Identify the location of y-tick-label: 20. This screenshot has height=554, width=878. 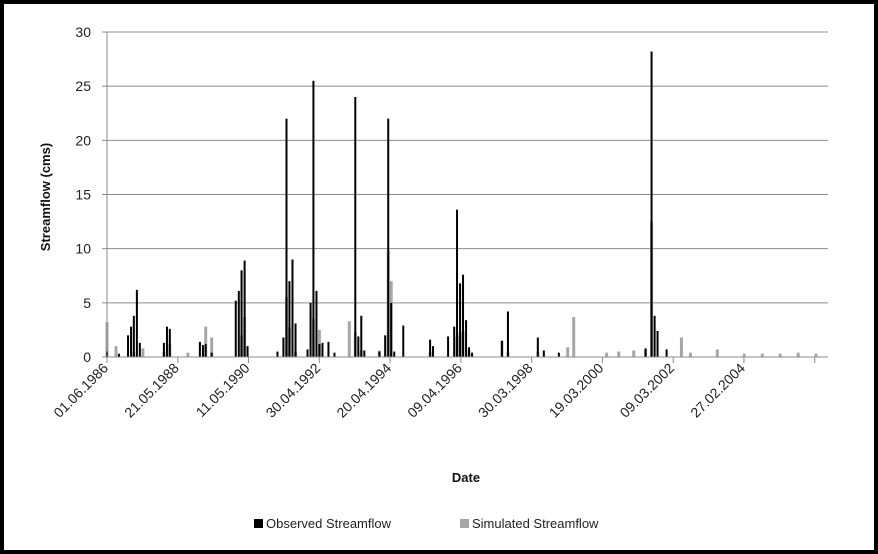
(83, 140).